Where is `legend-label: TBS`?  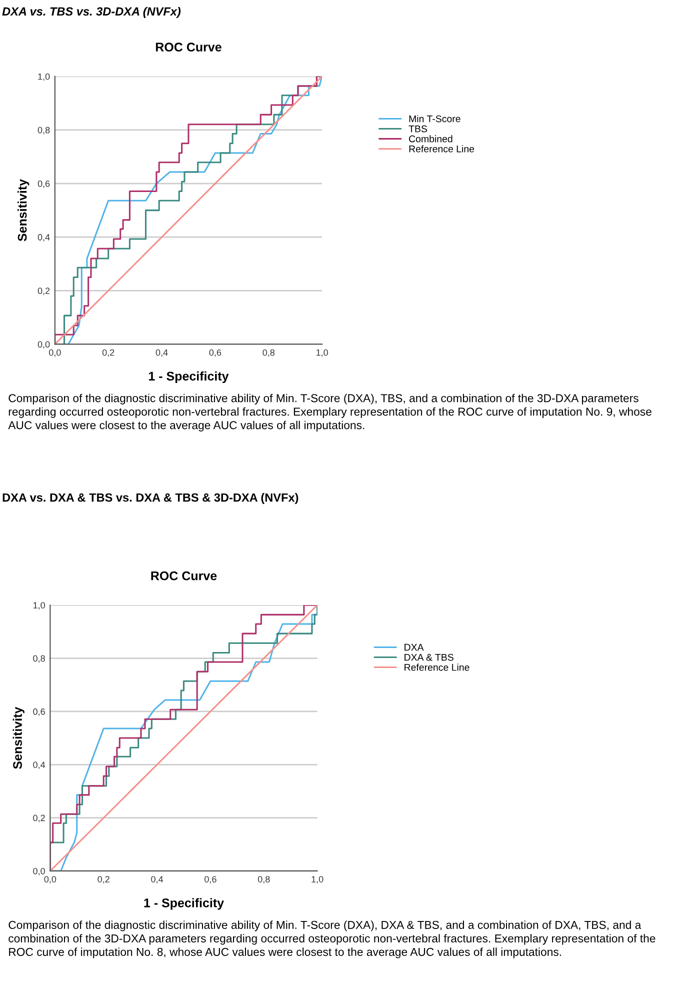 legend-label: TBS is located at coordinates (417, 128).